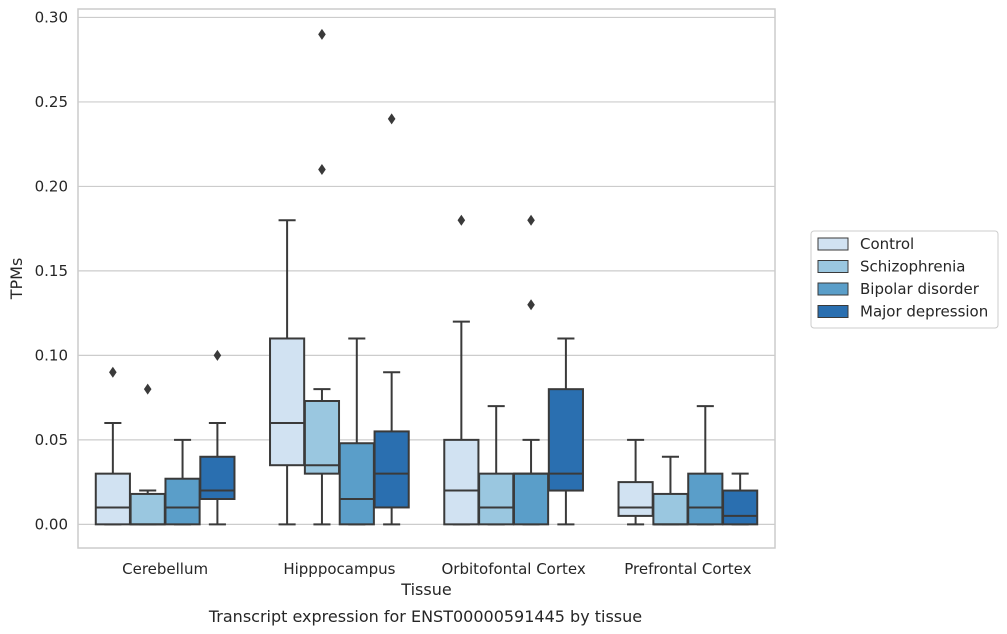 The width and height of the screenshot is (1007, 634). I want to click on legend-frame, so click(904, 279).